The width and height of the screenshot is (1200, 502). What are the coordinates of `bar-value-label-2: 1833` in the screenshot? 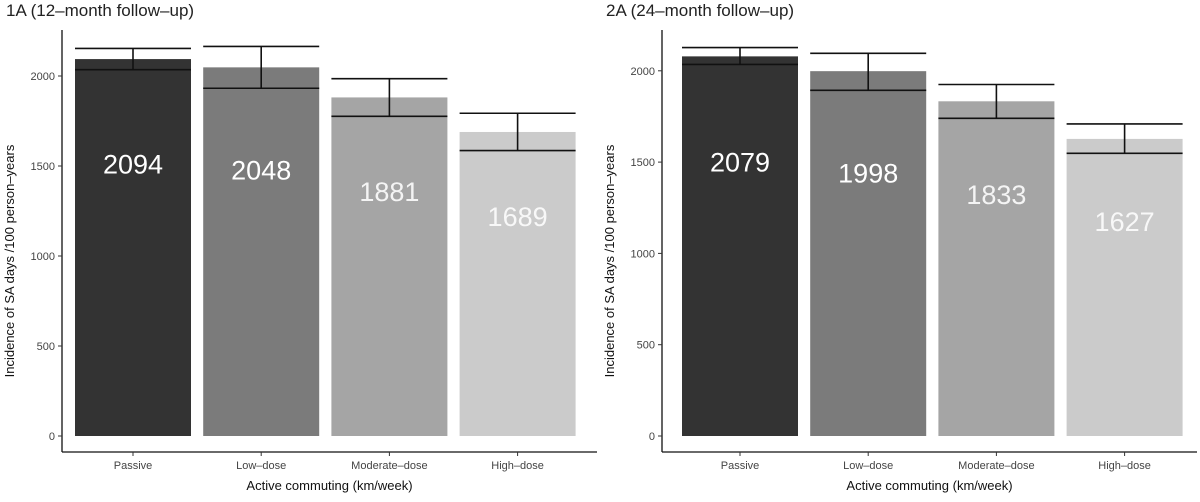 It's located at (996, 195).